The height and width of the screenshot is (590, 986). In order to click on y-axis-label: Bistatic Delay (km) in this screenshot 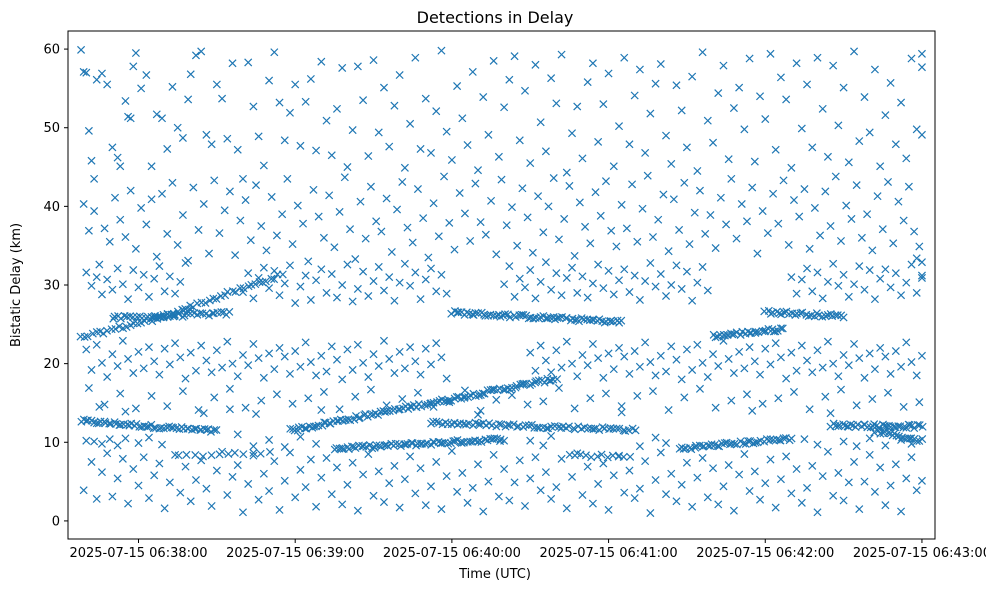, I will do `click(16, 285)`.